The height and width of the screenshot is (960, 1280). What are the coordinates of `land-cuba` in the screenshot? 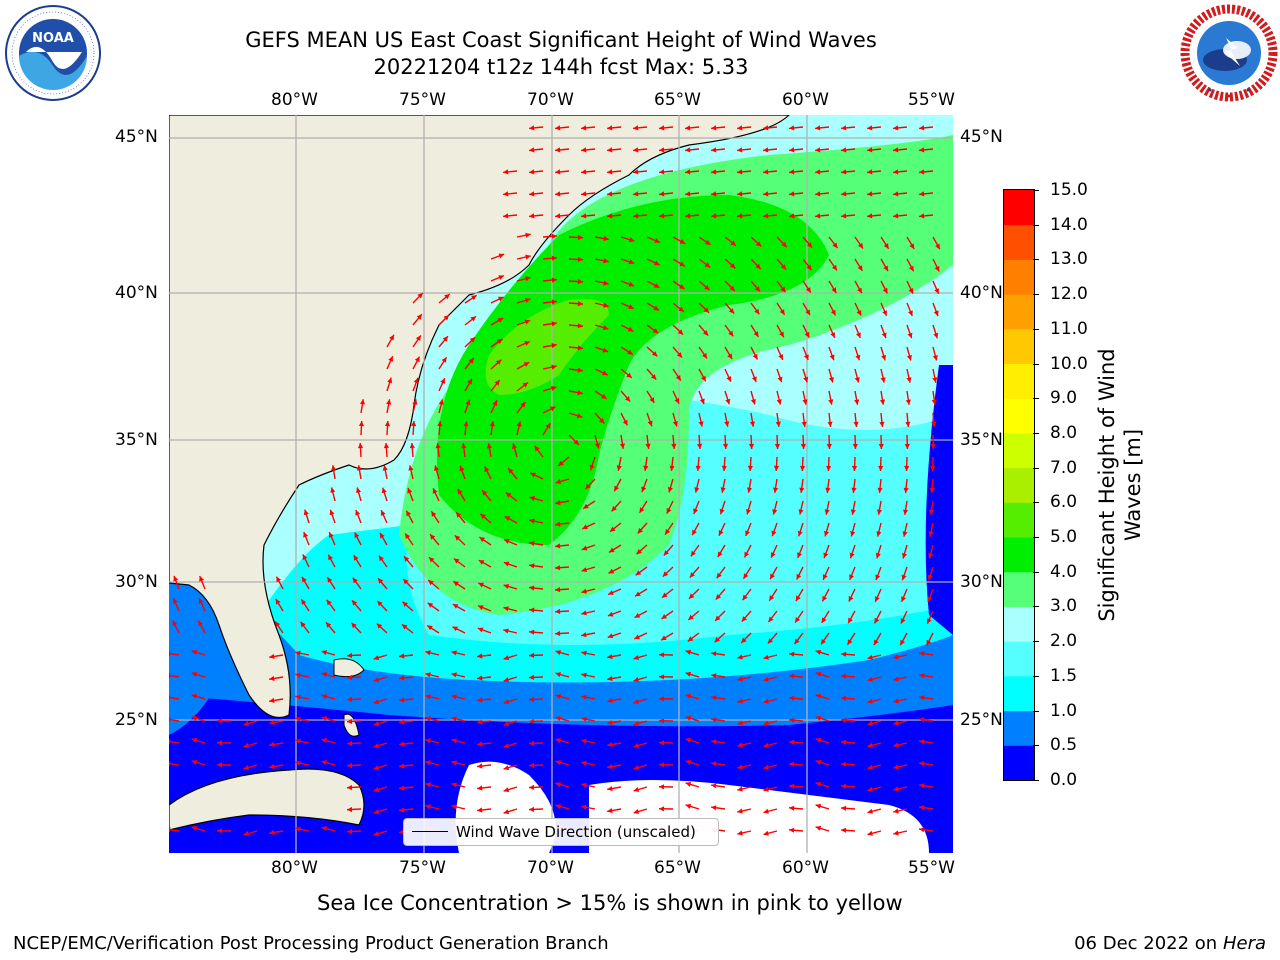 It's located at (267, 799).